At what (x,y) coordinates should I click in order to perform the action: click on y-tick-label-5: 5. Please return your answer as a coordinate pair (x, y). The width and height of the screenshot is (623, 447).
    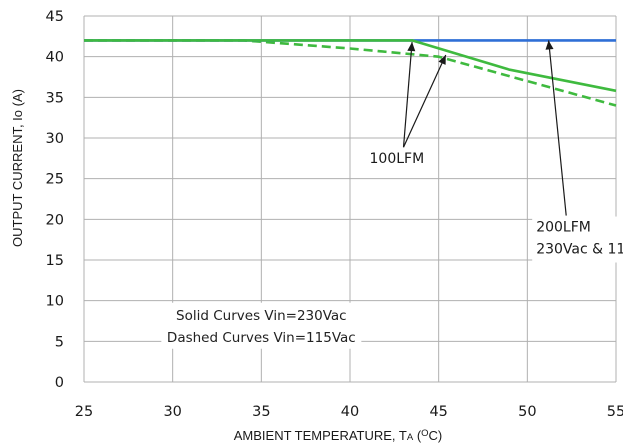
    Looking at the image, I should click on (59, 342).